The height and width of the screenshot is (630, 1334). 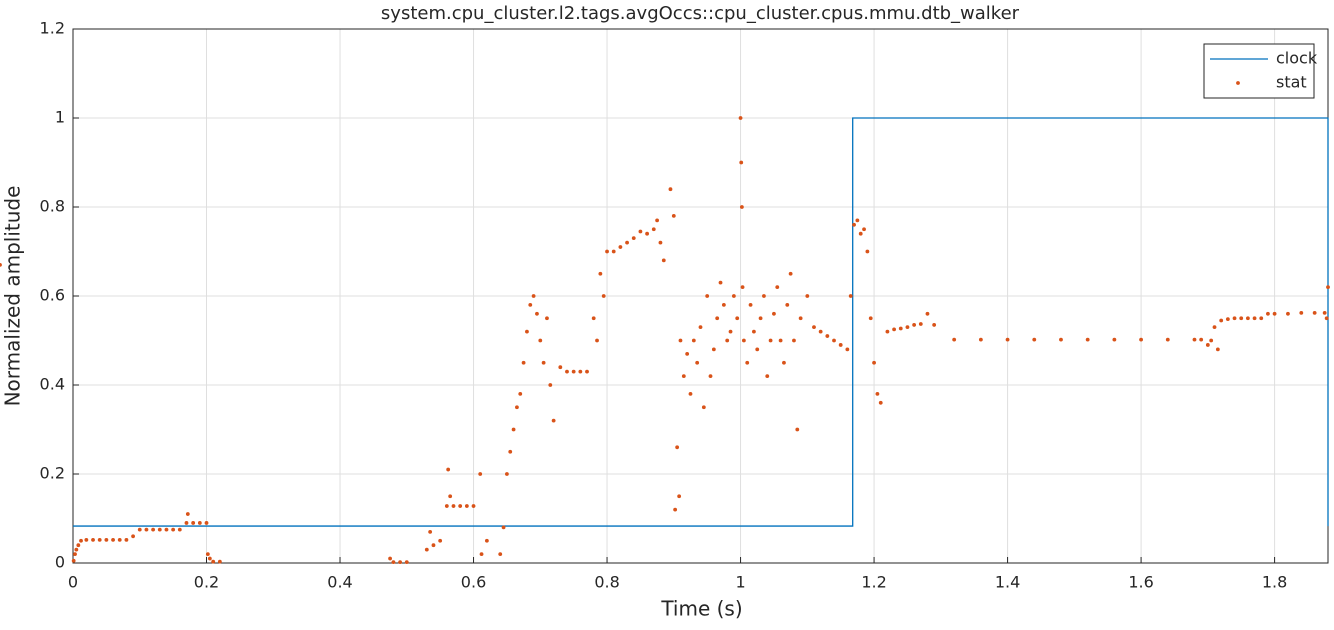 What do you see at coordinates (13, 296) in the screenshot?
I see `y-axis-label: Normalized amplitude` at bounding box center [13, 296].